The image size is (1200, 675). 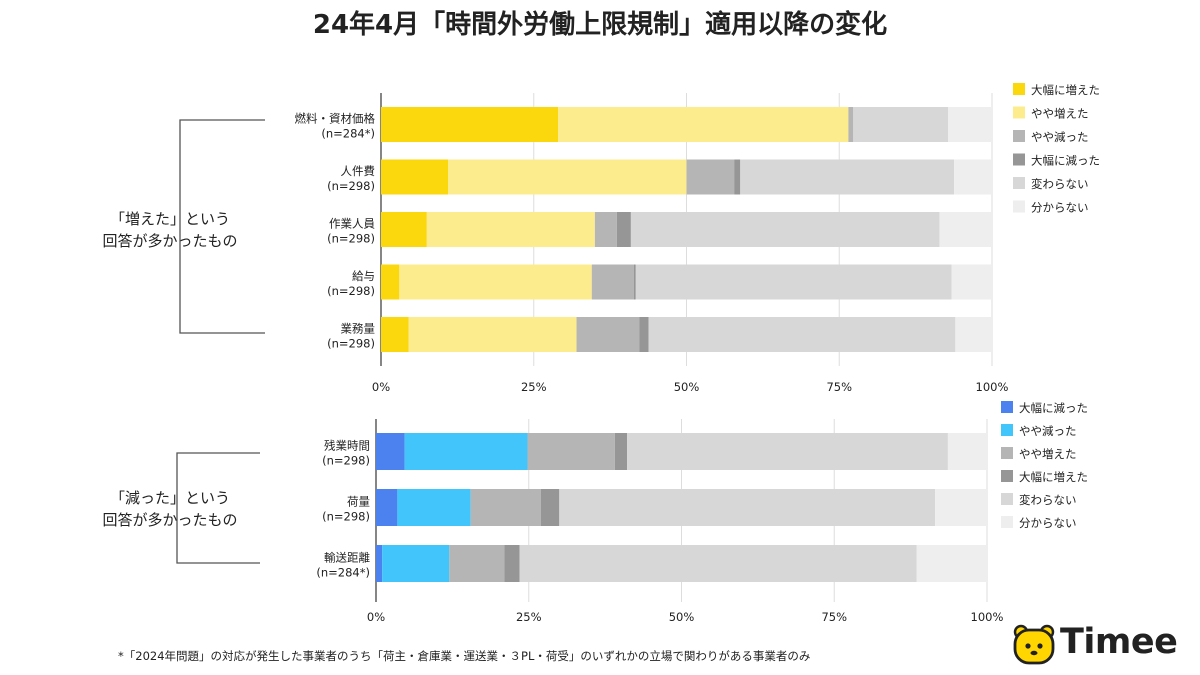 What do you see at coordinates (1034, 644) in the screenshot?
I see `timee-mascot-icon` at bounding box center [1034, 644].